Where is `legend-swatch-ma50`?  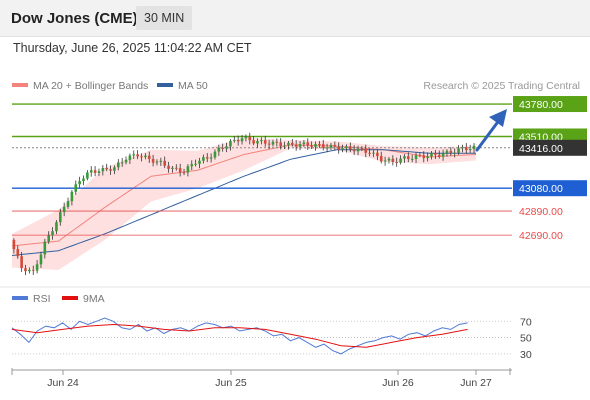
legend-swatch-ma50 is located at coordinates (165, 85).